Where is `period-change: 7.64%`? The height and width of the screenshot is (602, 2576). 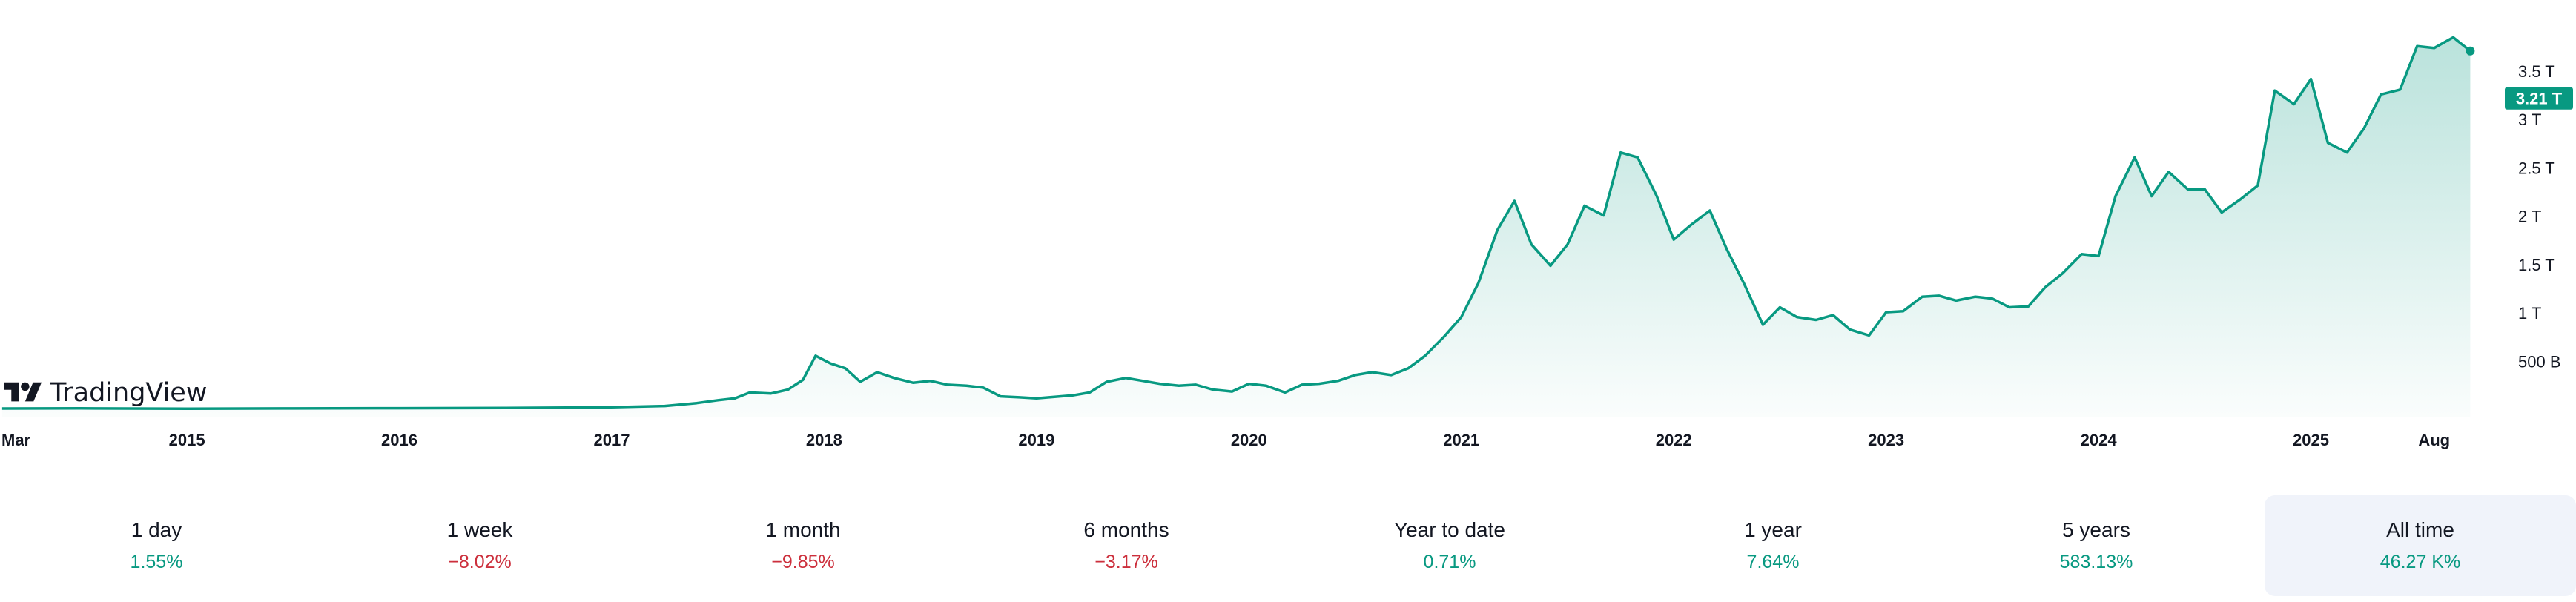
period-change: 7.64% is located at coordinates (1773, 562).